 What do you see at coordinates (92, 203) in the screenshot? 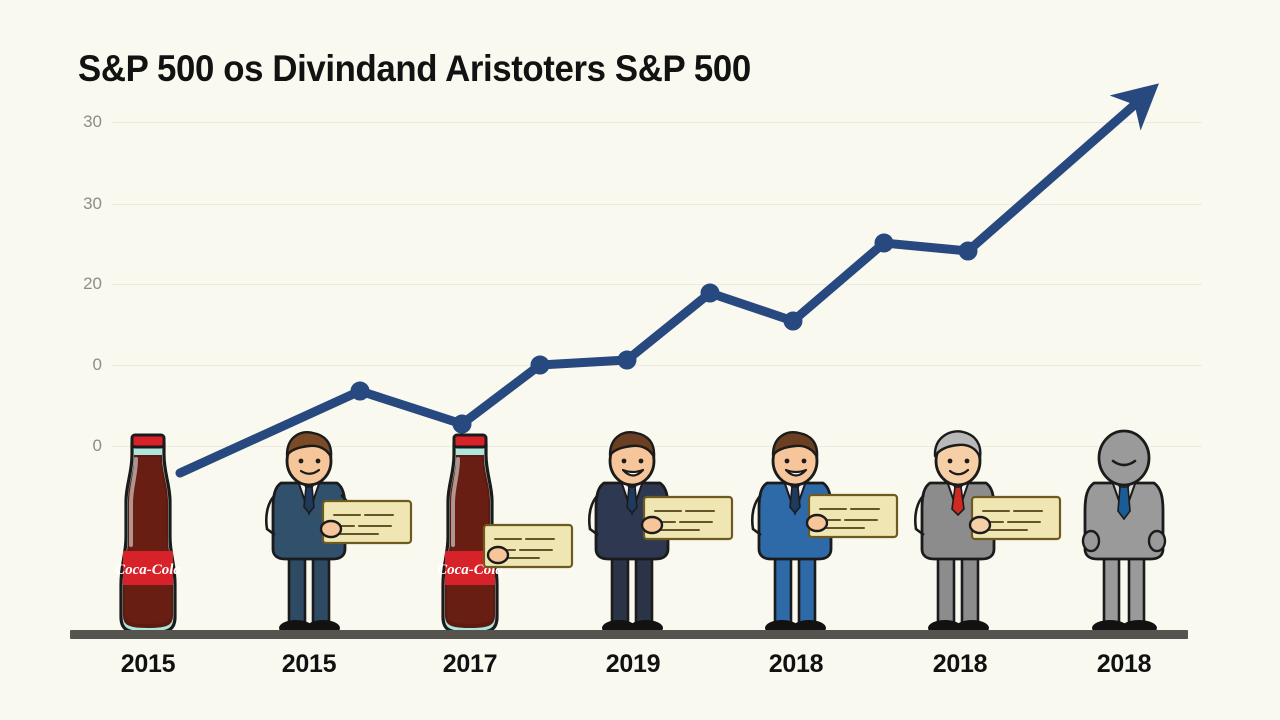
I see `y-axis-tick-1: 30` at bounding box center [92, 203].